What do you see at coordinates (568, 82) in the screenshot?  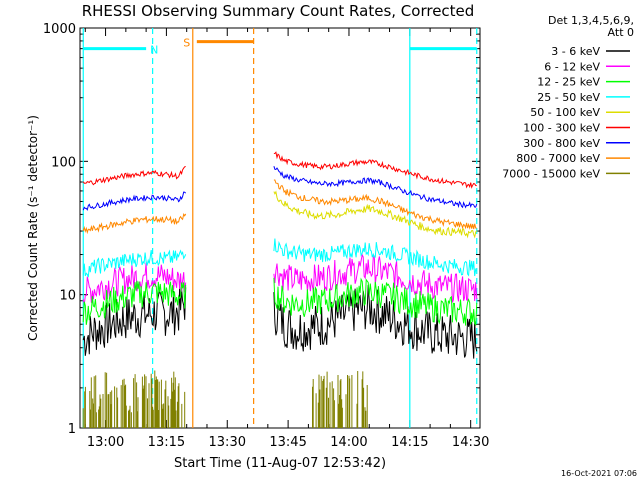 I see `legend-label: 12 - 25 keV` at bounding box center [568, 82].